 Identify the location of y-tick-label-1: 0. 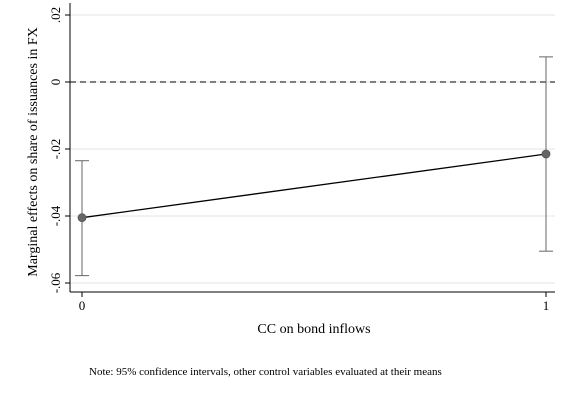
(55, 82).